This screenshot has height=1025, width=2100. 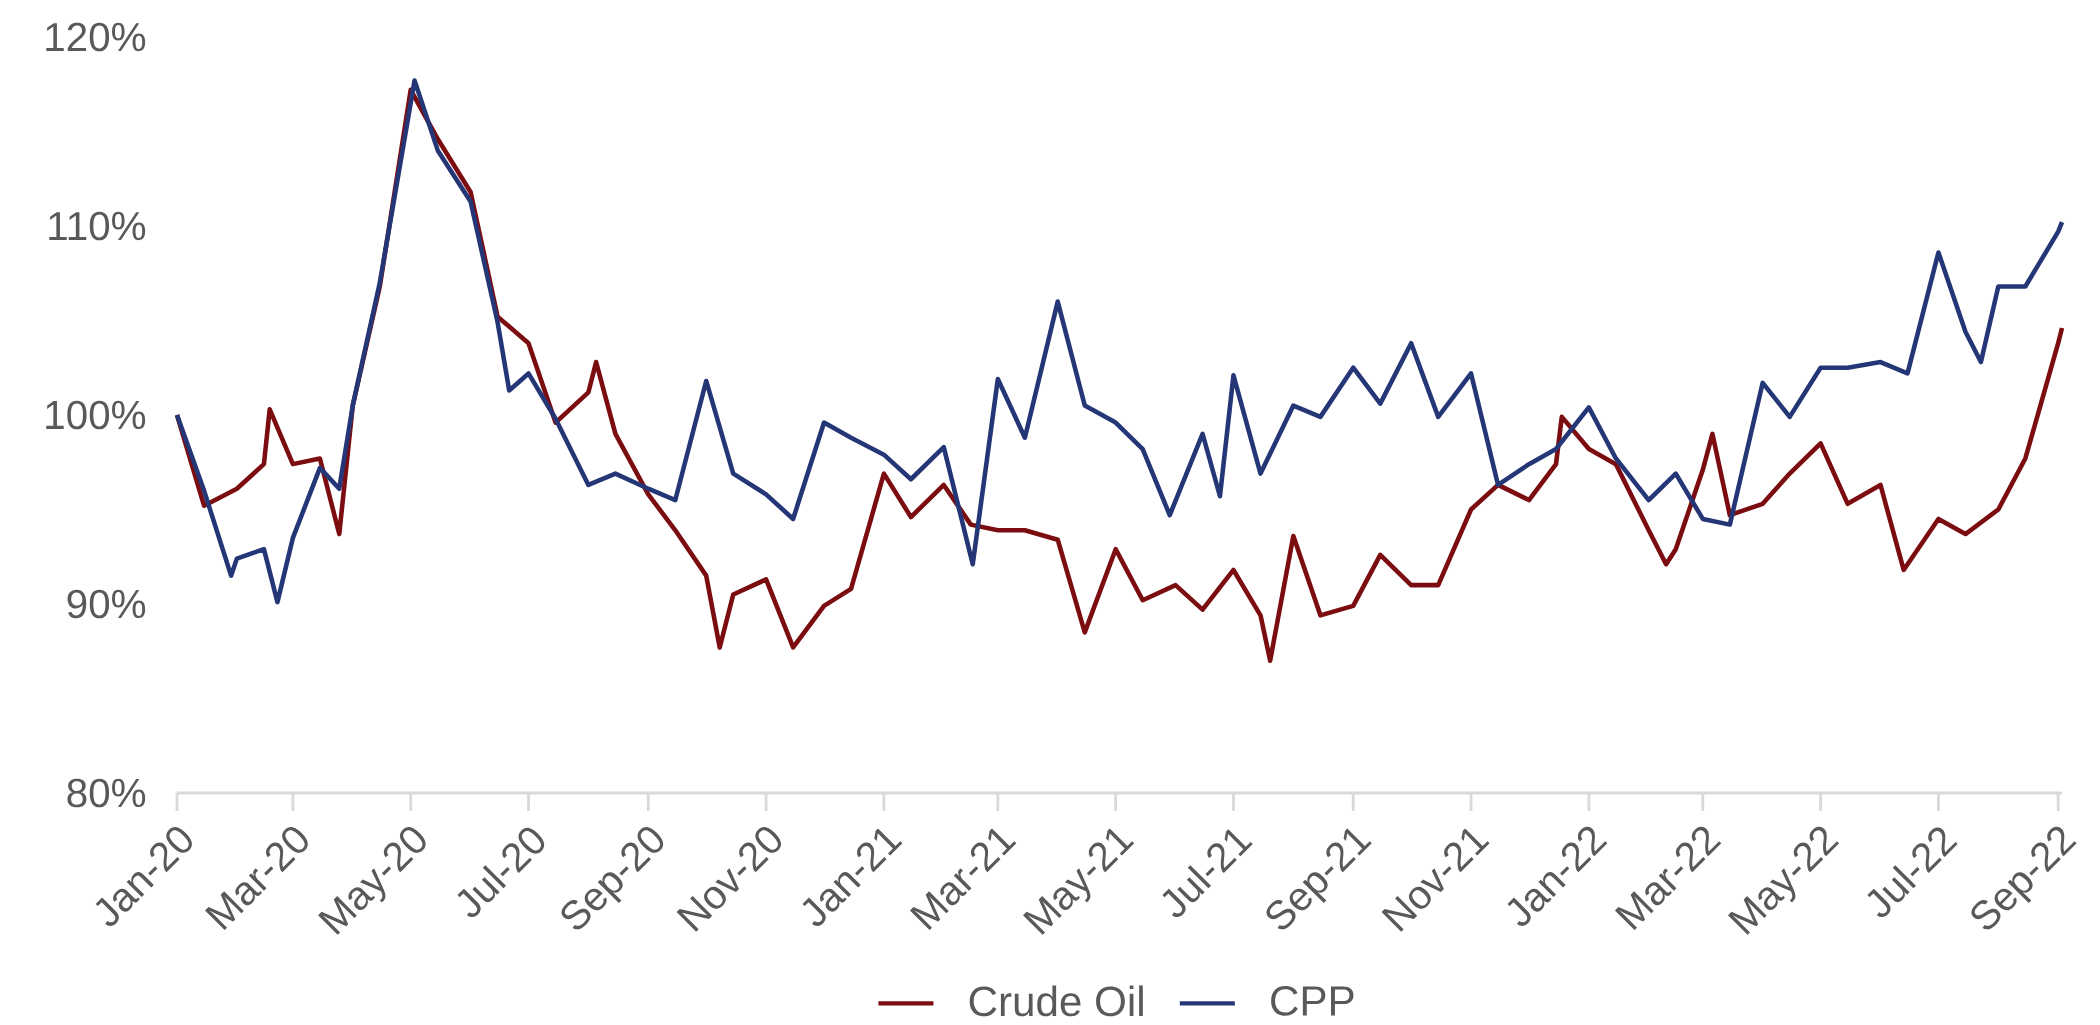 What do you see at coordinates (1056, 1001) in the screenshot?
I see `legend-label: Crude Oil` at bounding box center [1056, 1001].